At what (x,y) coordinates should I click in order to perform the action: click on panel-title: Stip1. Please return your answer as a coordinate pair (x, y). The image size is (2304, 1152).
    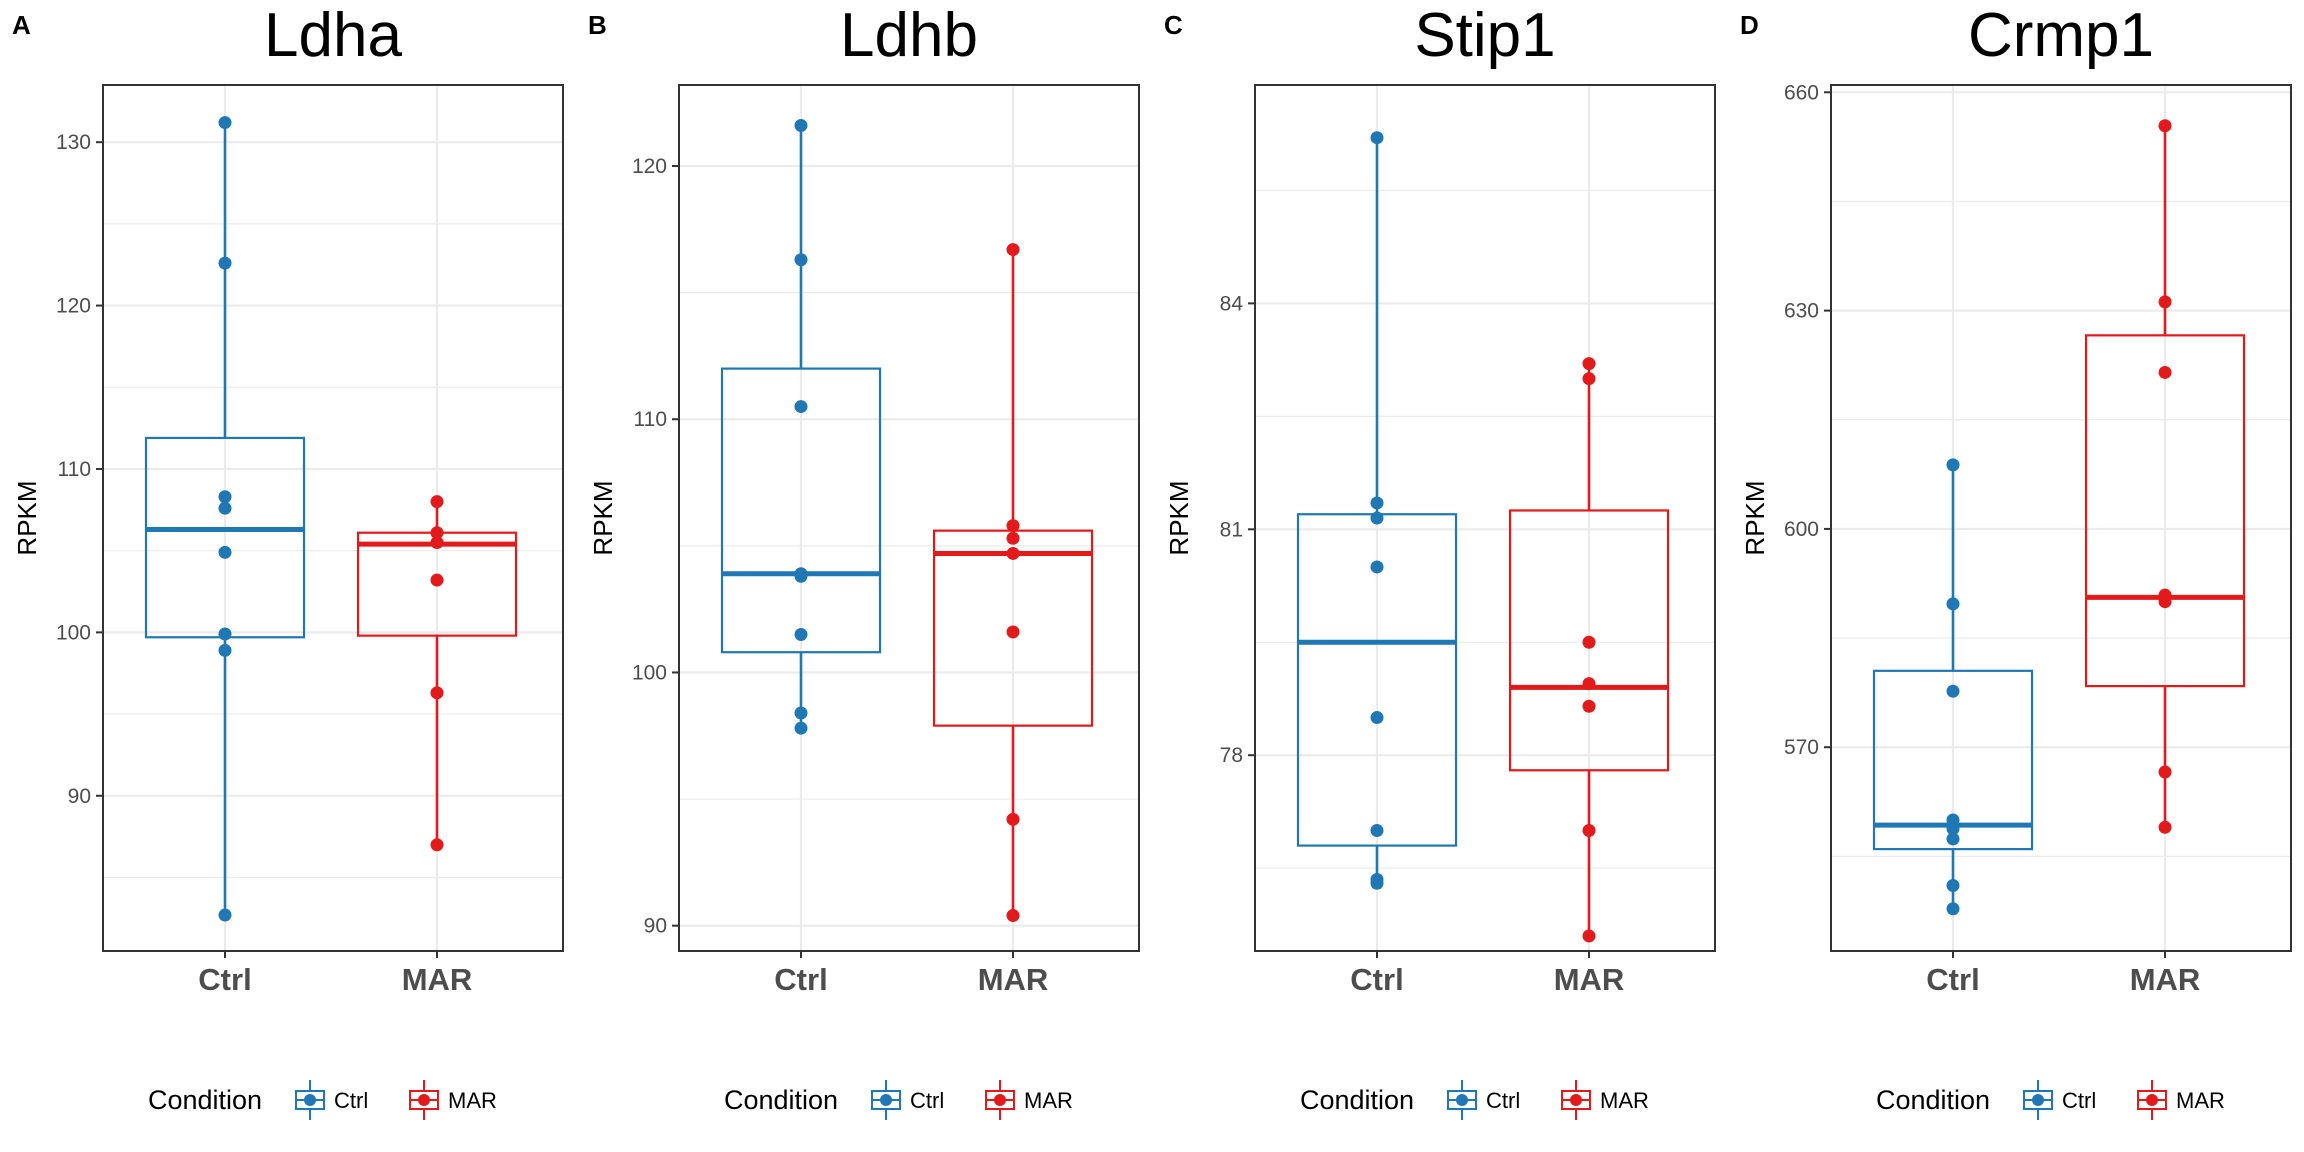
    Looking at the image, I should click on (1484, 35).